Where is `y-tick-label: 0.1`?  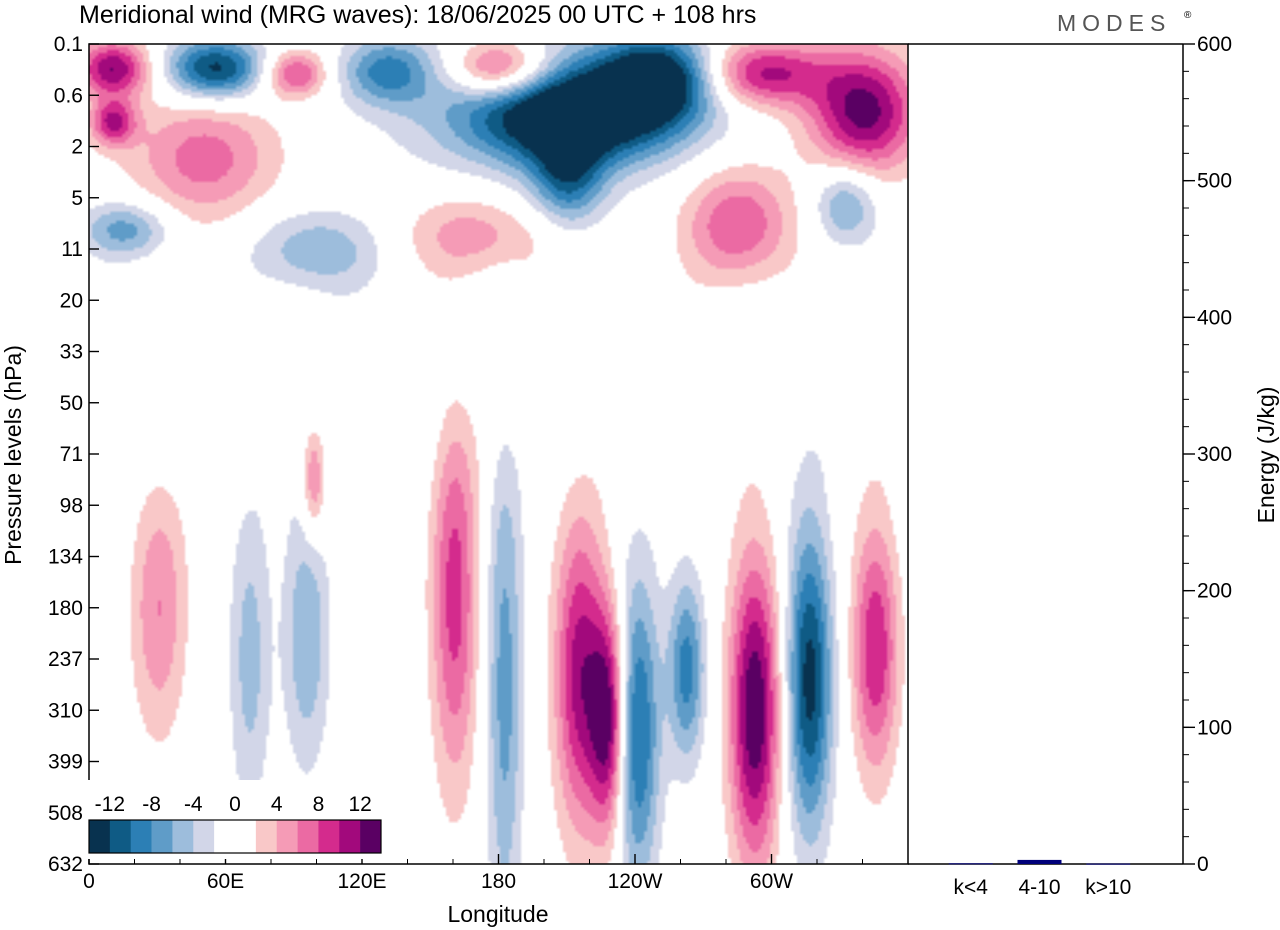
y-tick-label: 0.1 is located at coordinates (68, 44).